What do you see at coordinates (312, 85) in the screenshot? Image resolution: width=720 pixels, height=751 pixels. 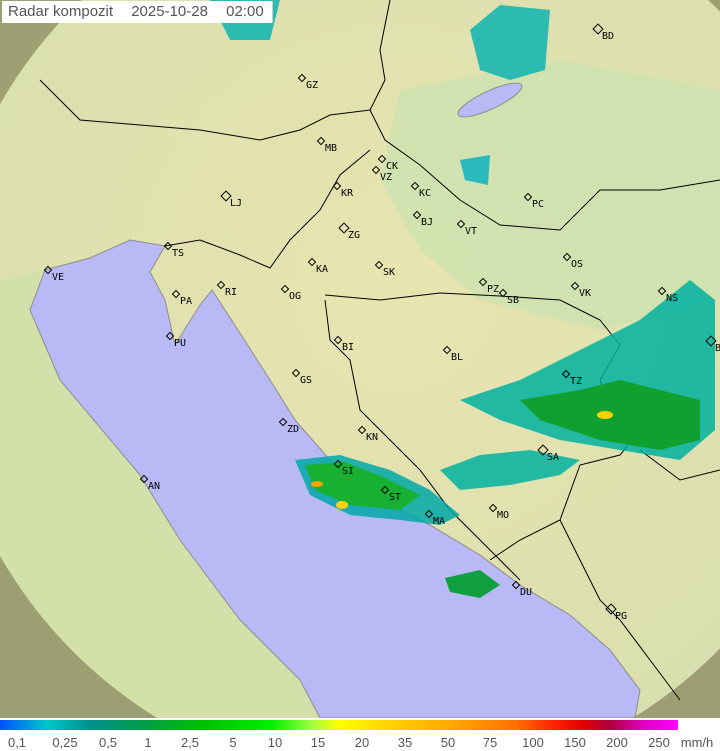 I see `city-label: GZ` at bounding box center [312, 85].